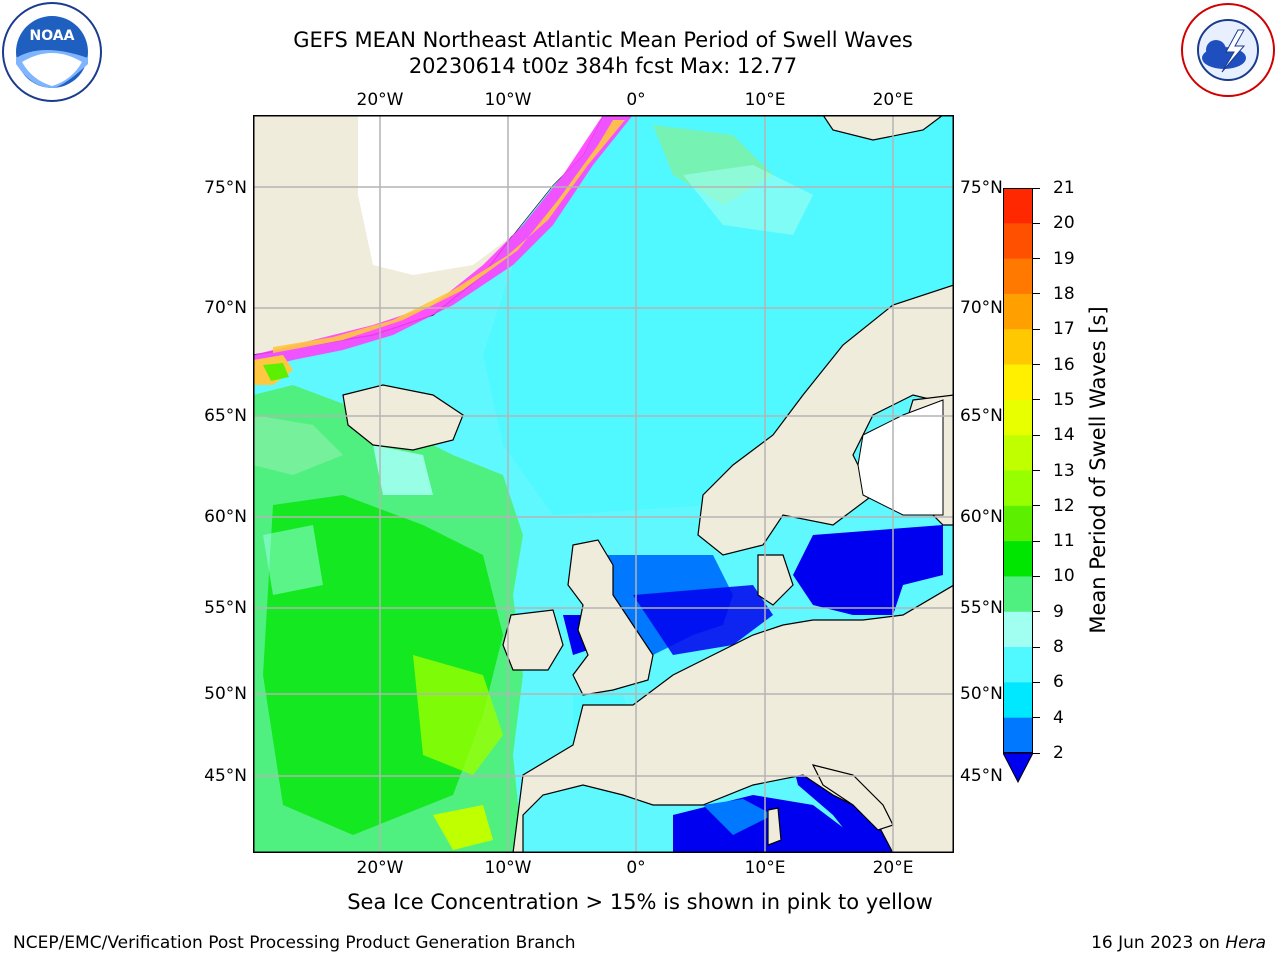  Describe the element at coordinates (981, 776) in the screenshot. I see `right-lat-label: 45°N` at that location.